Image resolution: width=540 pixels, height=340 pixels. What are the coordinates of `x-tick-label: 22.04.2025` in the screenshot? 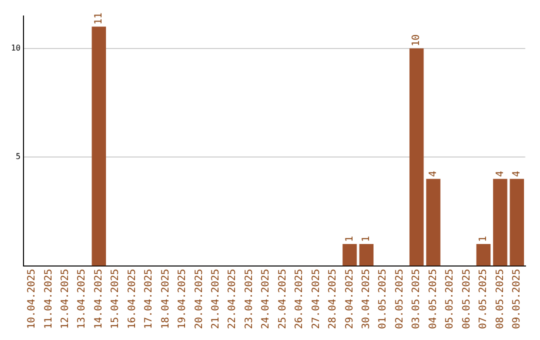 It's located at (232, 299).